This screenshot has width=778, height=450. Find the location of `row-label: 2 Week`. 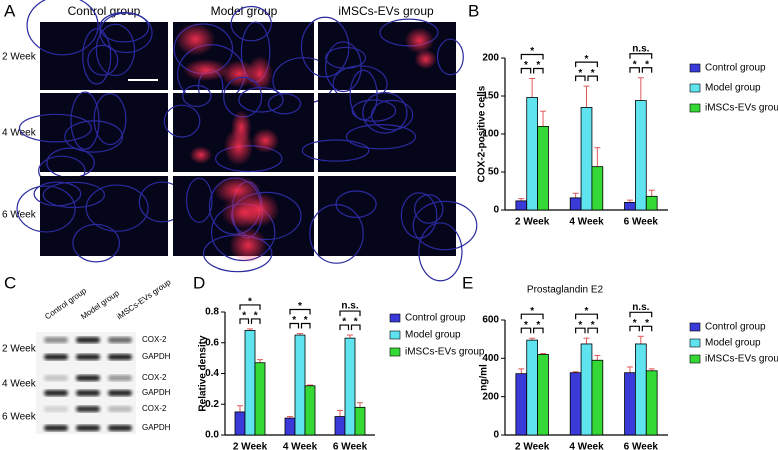

row-label: 2 Week is located at coordinates (19, 349).